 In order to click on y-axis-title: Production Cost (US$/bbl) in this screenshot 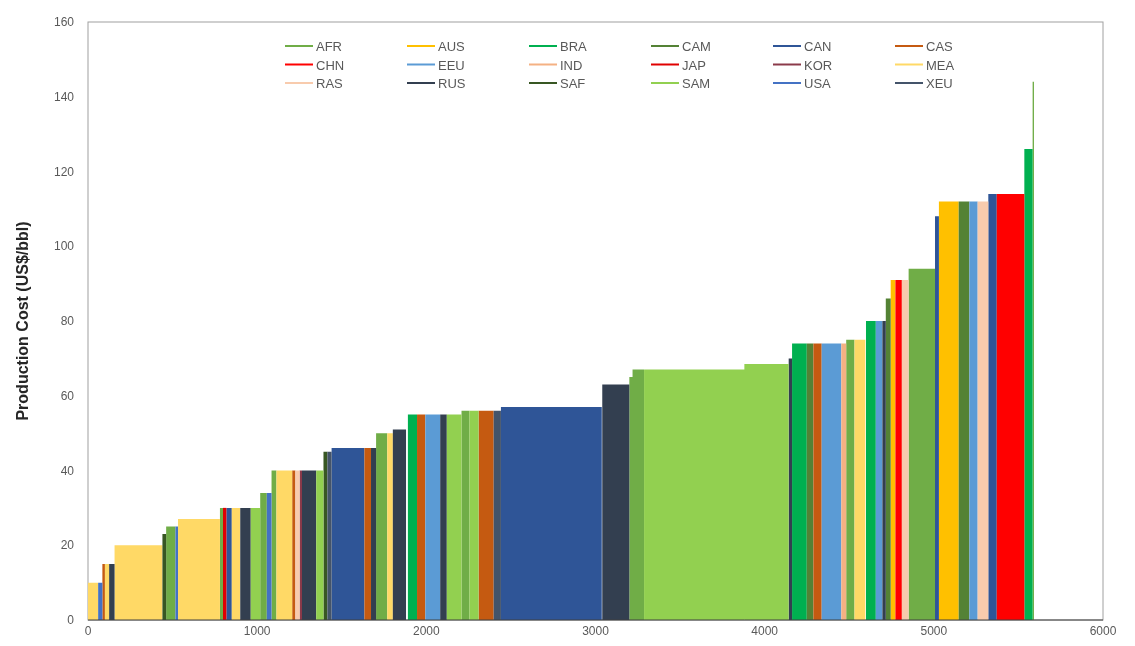, I will do `click(22, 321)`.